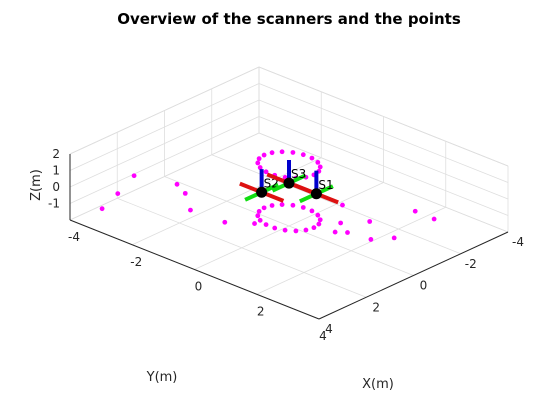 The width and height of the screenshot is (560, 420). I want to click on scanner-label: S2, so click(271, 183).